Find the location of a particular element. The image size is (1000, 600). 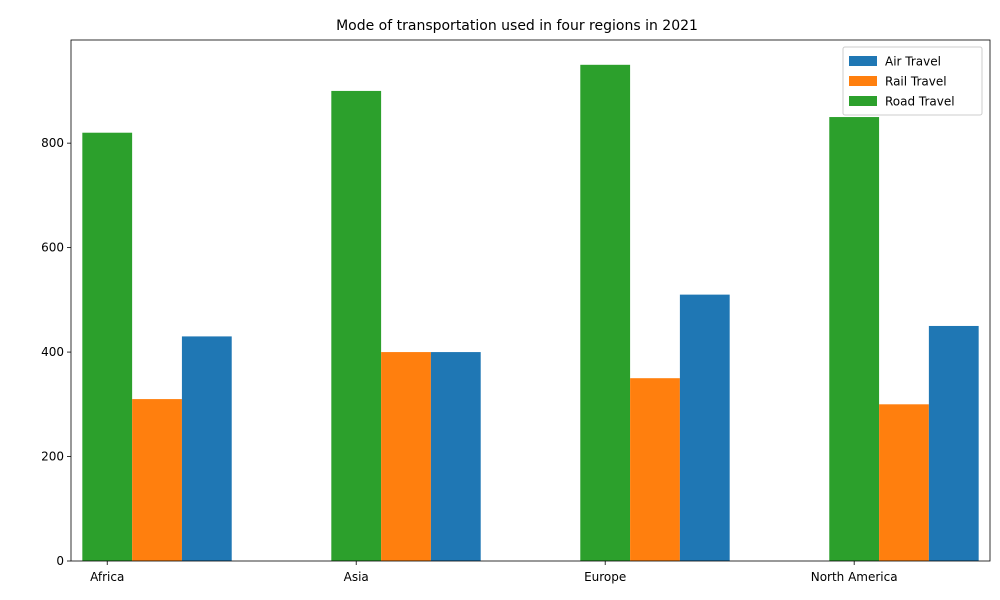

bar-air-travel-africa is located at coordinates (206, 448).